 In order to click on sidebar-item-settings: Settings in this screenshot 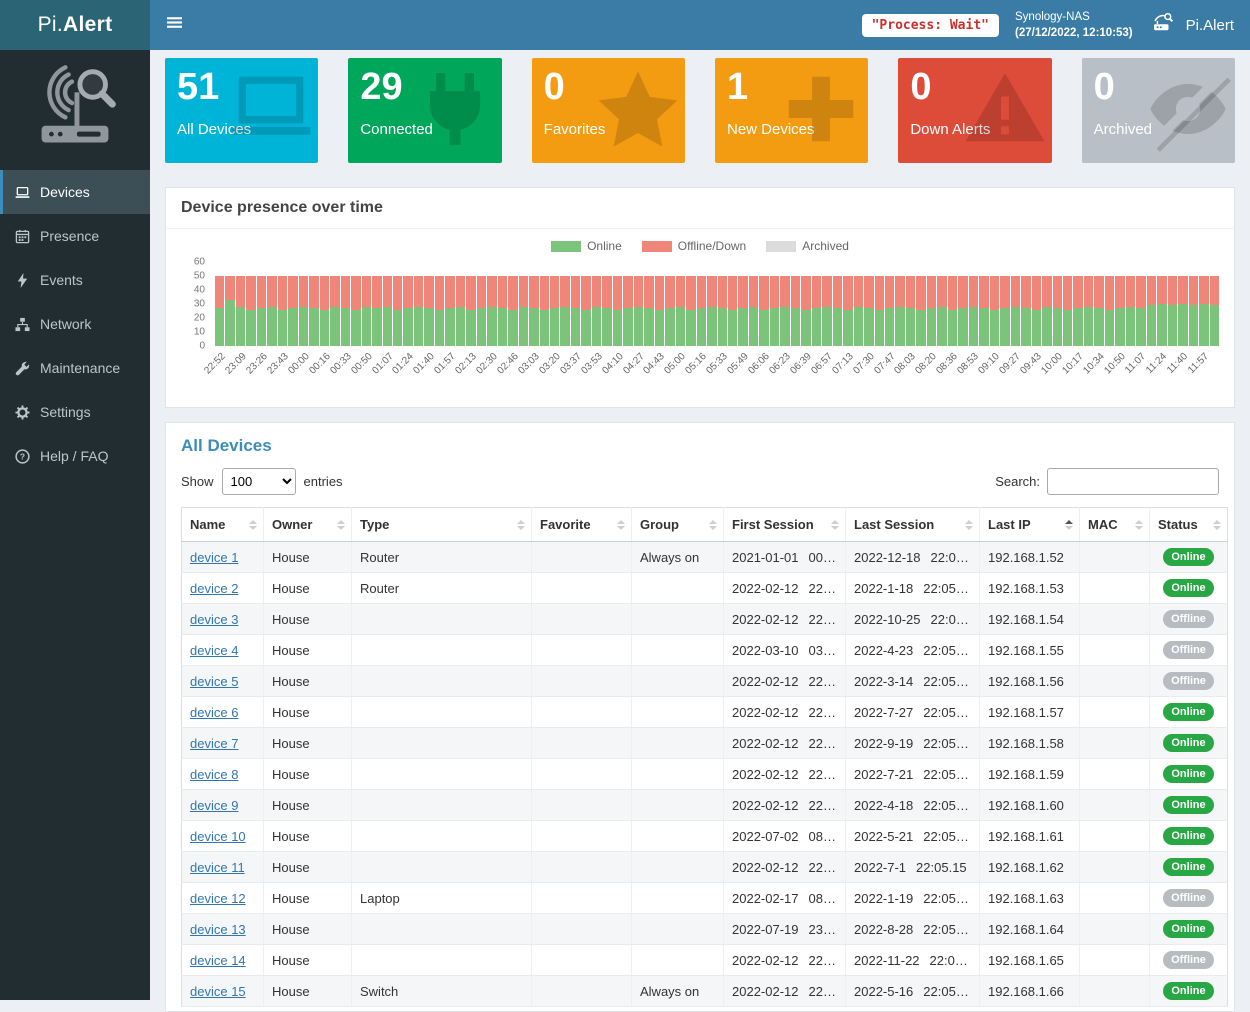, I will do `click(75, 412)`.